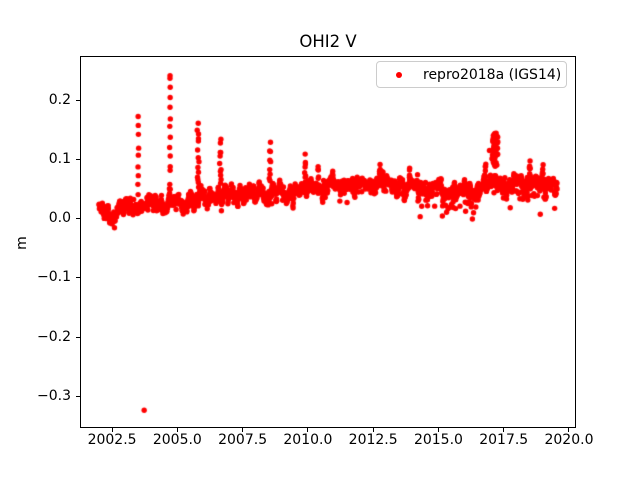 The image size is (640, 480). Describe the element at coordinates (569, 440) in the screenshot. I see `x-tick-label: 2020.0` at that location.